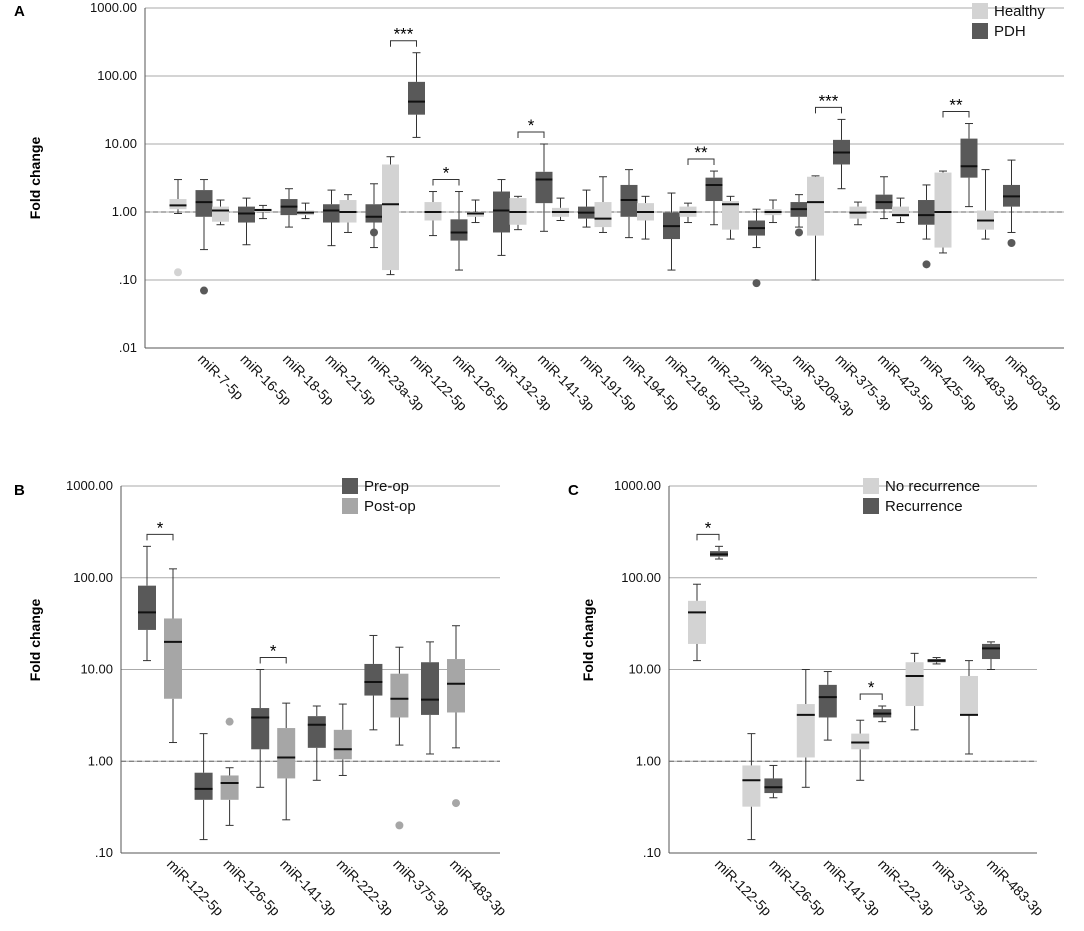 Image resolution: width=1084 pixels, height=931 pixels. Describe the element at coordinates (446, 173) in the screenshot. I see `significance-label: *` at that location.